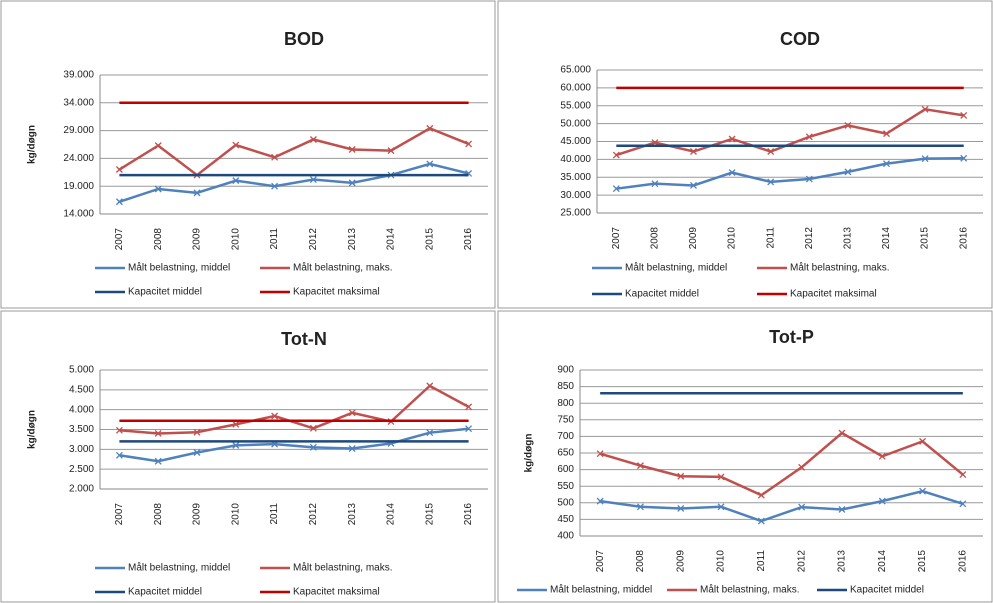  What do you see at coordinates (575, 105) in the screenshot?
I see `y-tick-label: 55.000` at bounding box center [575, 105].